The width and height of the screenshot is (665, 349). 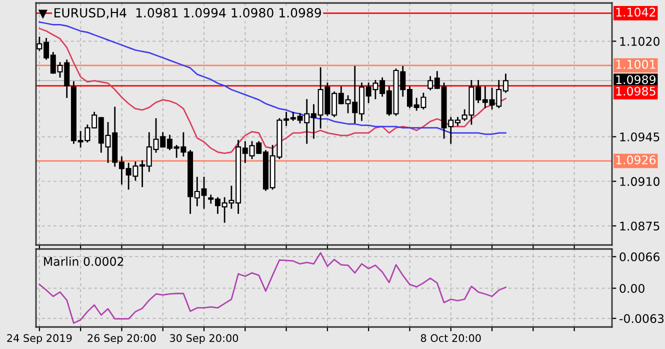 I want to click on x-tick-label: 24 Sep 2019, so click(x=39, y=339).